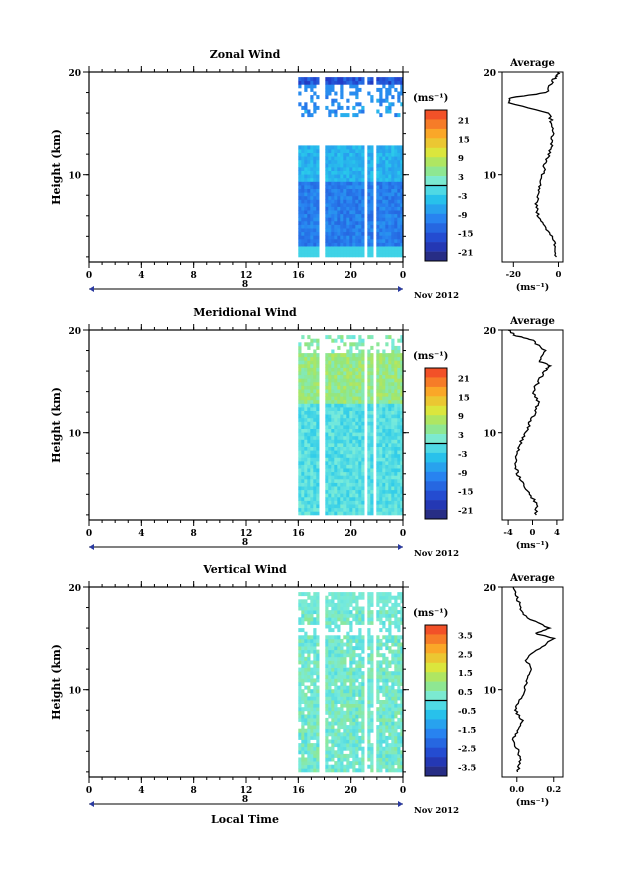 The image size is (619, 873). What do you see at coordinates (465, 235) in the screenshot?
I see `colorbar-tick-label: -15` at bounding box center [465, 235].